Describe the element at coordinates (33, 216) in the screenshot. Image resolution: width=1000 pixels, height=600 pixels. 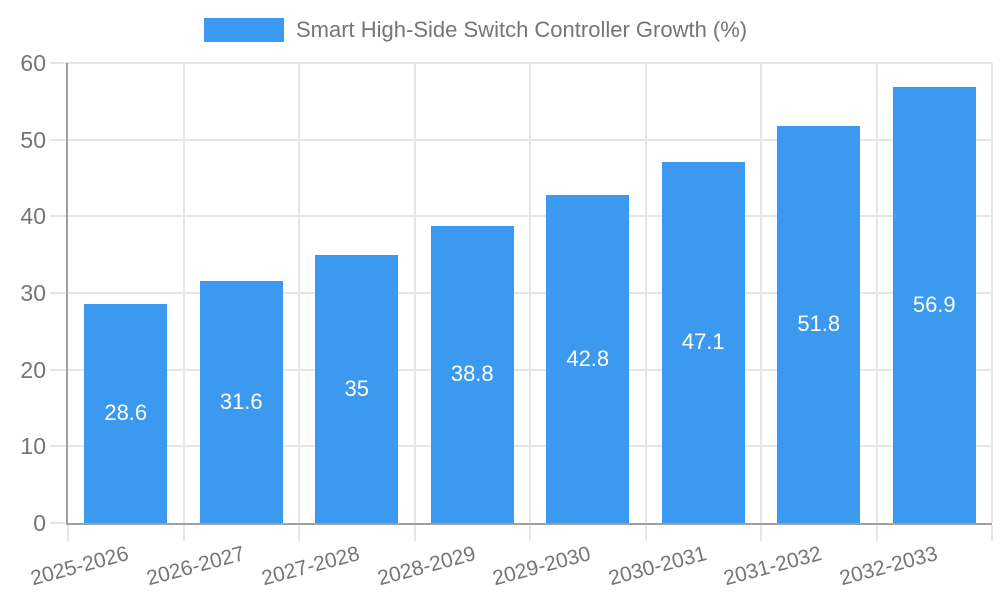
I see `y-axis-tick-label: 40` at that location.